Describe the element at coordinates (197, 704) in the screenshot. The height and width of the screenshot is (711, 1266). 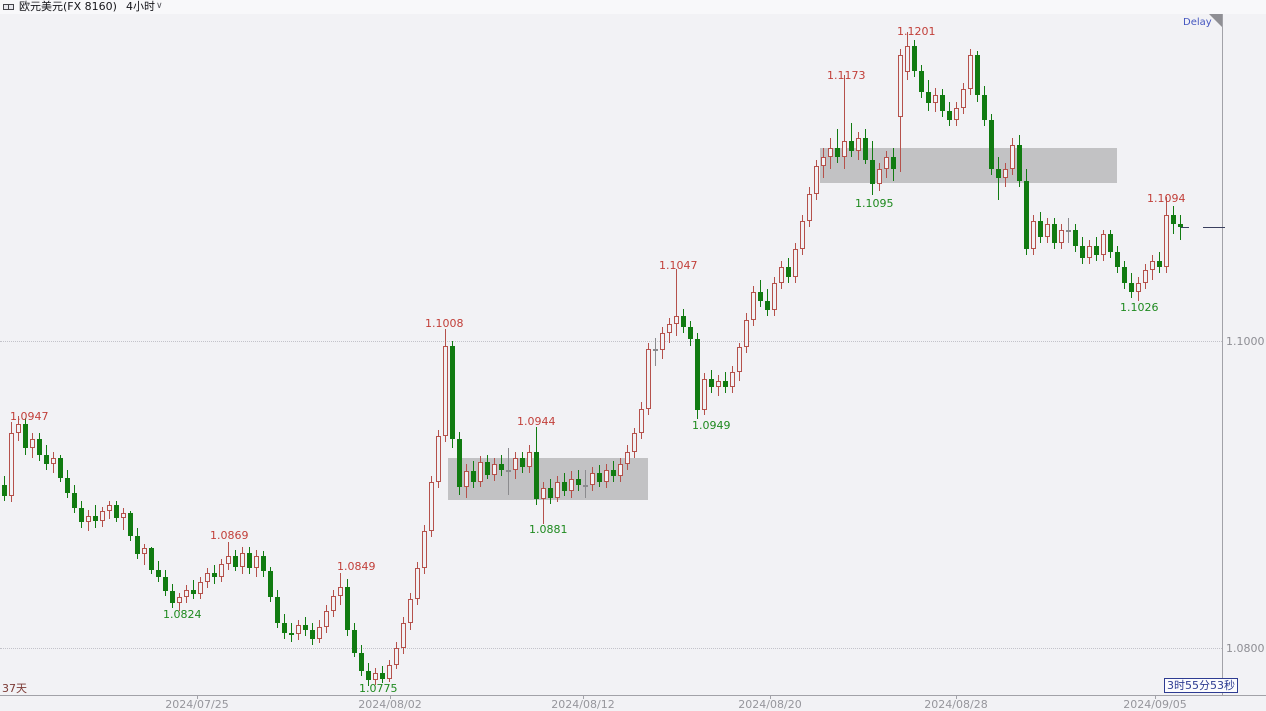
I see `time-axis-label: 2024/07/25` at that location.